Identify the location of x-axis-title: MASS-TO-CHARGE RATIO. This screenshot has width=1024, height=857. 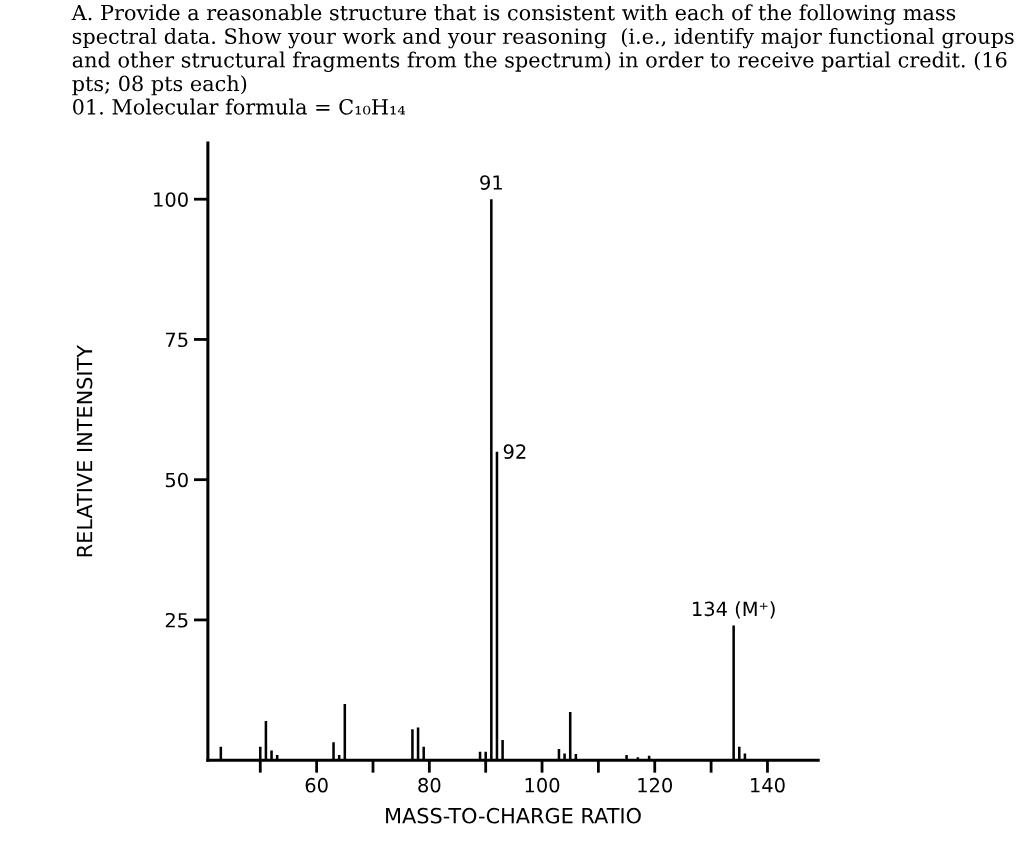
(513, 815).